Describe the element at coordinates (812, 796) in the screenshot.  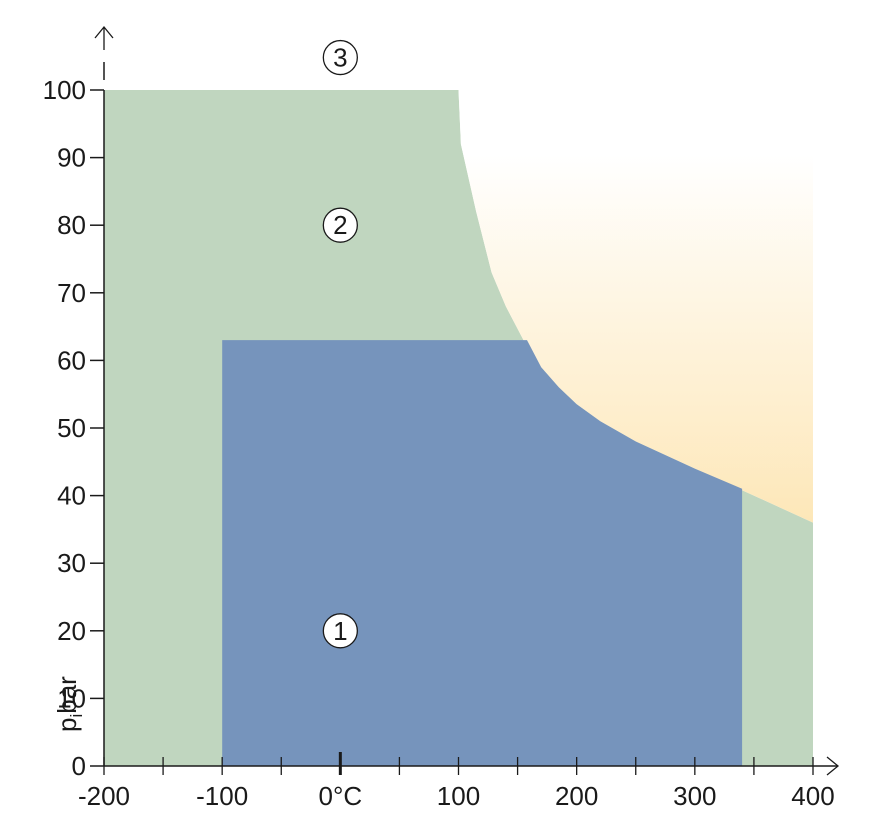
I see `x-tick-label: 400` at that location.